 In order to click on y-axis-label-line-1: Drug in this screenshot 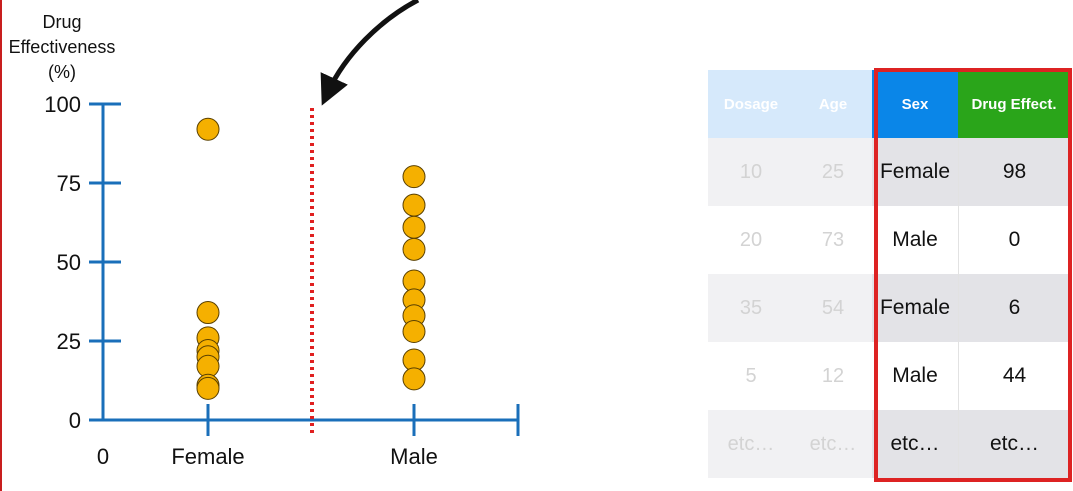, I will do `click(61, 22)`.